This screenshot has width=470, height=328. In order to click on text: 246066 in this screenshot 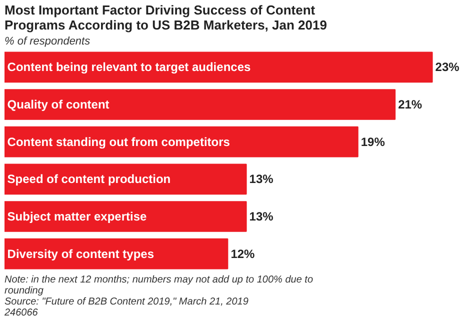, I will do `click(21, 313)`.